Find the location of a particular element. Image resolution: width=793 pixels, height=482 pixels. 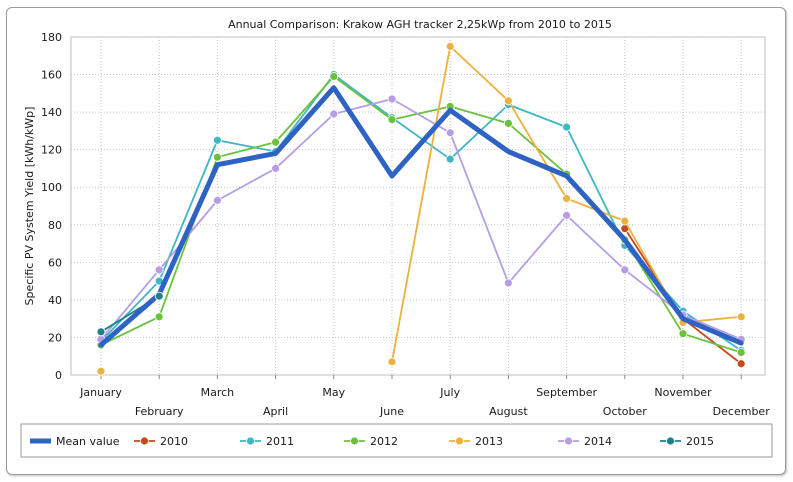

y-tick-label: 80 is located at coordinates (55, 225).